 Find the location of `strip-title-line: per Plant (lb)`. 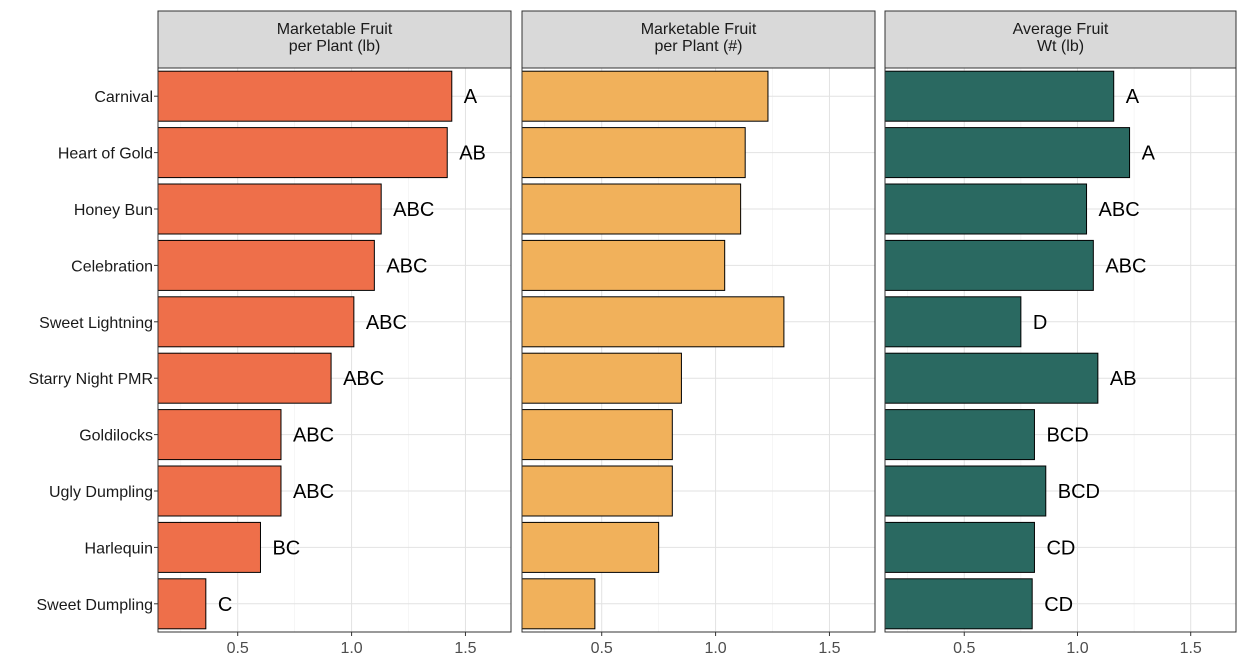

strip-title-line: per Plant (lb) is located at coordinates (335, 46).